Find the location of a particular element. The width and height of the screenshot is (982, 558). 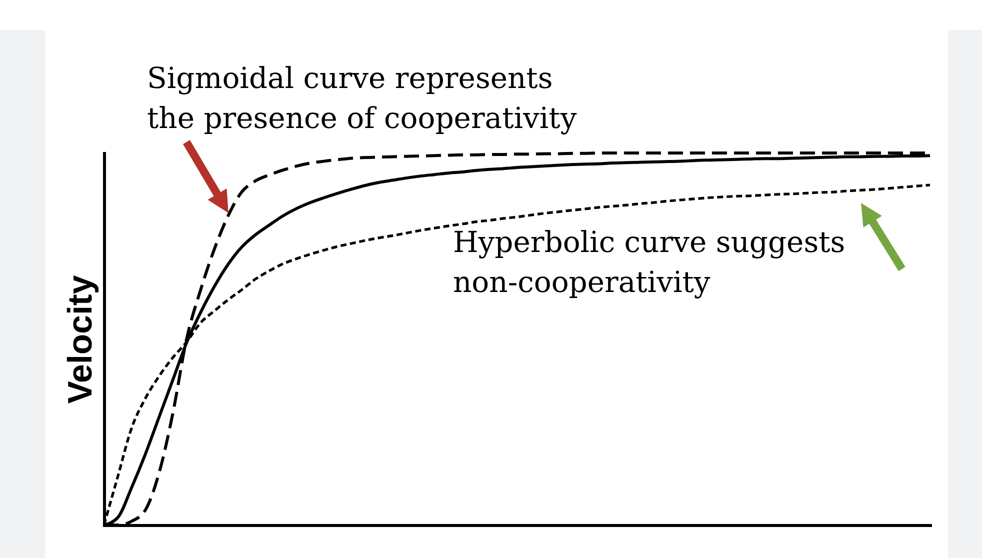

y-axis-title: Velocity is located at coordinates (81, 339).